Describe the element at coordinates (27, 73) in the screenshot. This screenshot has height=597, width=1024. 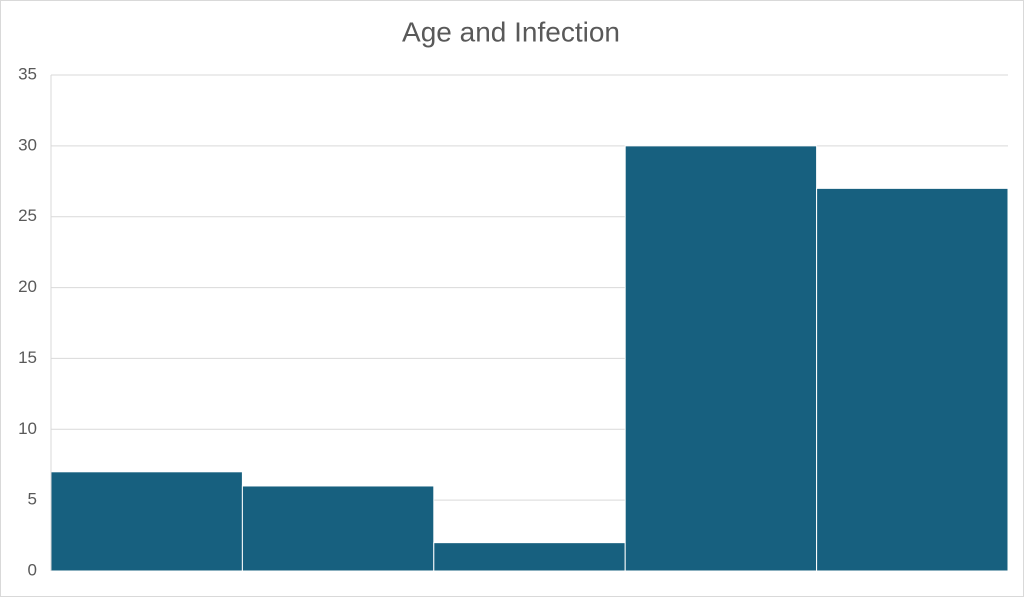
I see `y-tick-label: 35` at that location.